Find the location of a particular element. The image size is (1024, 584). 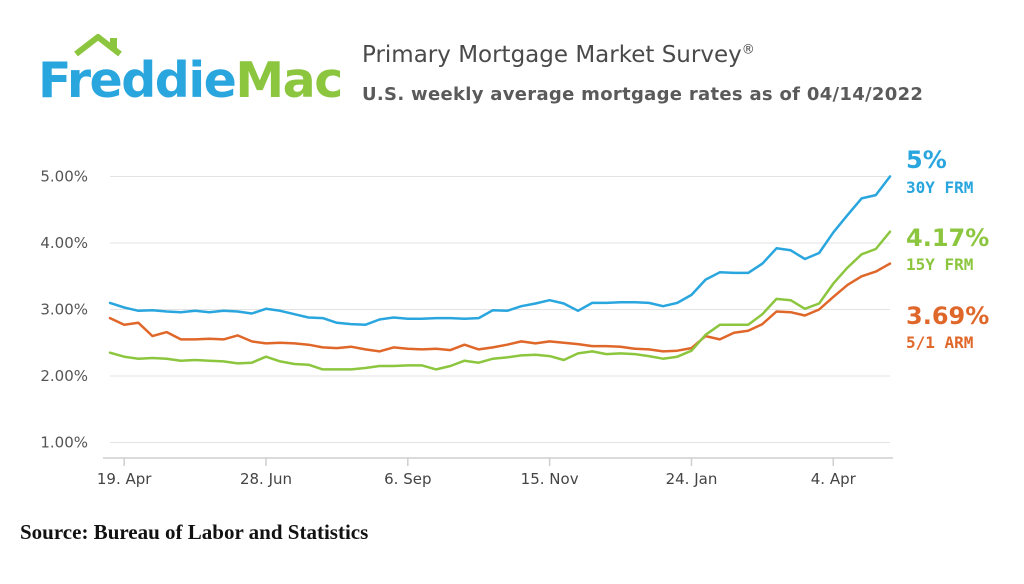

logo-wordmark: FreddieMac is located at coordinates (190, 80).